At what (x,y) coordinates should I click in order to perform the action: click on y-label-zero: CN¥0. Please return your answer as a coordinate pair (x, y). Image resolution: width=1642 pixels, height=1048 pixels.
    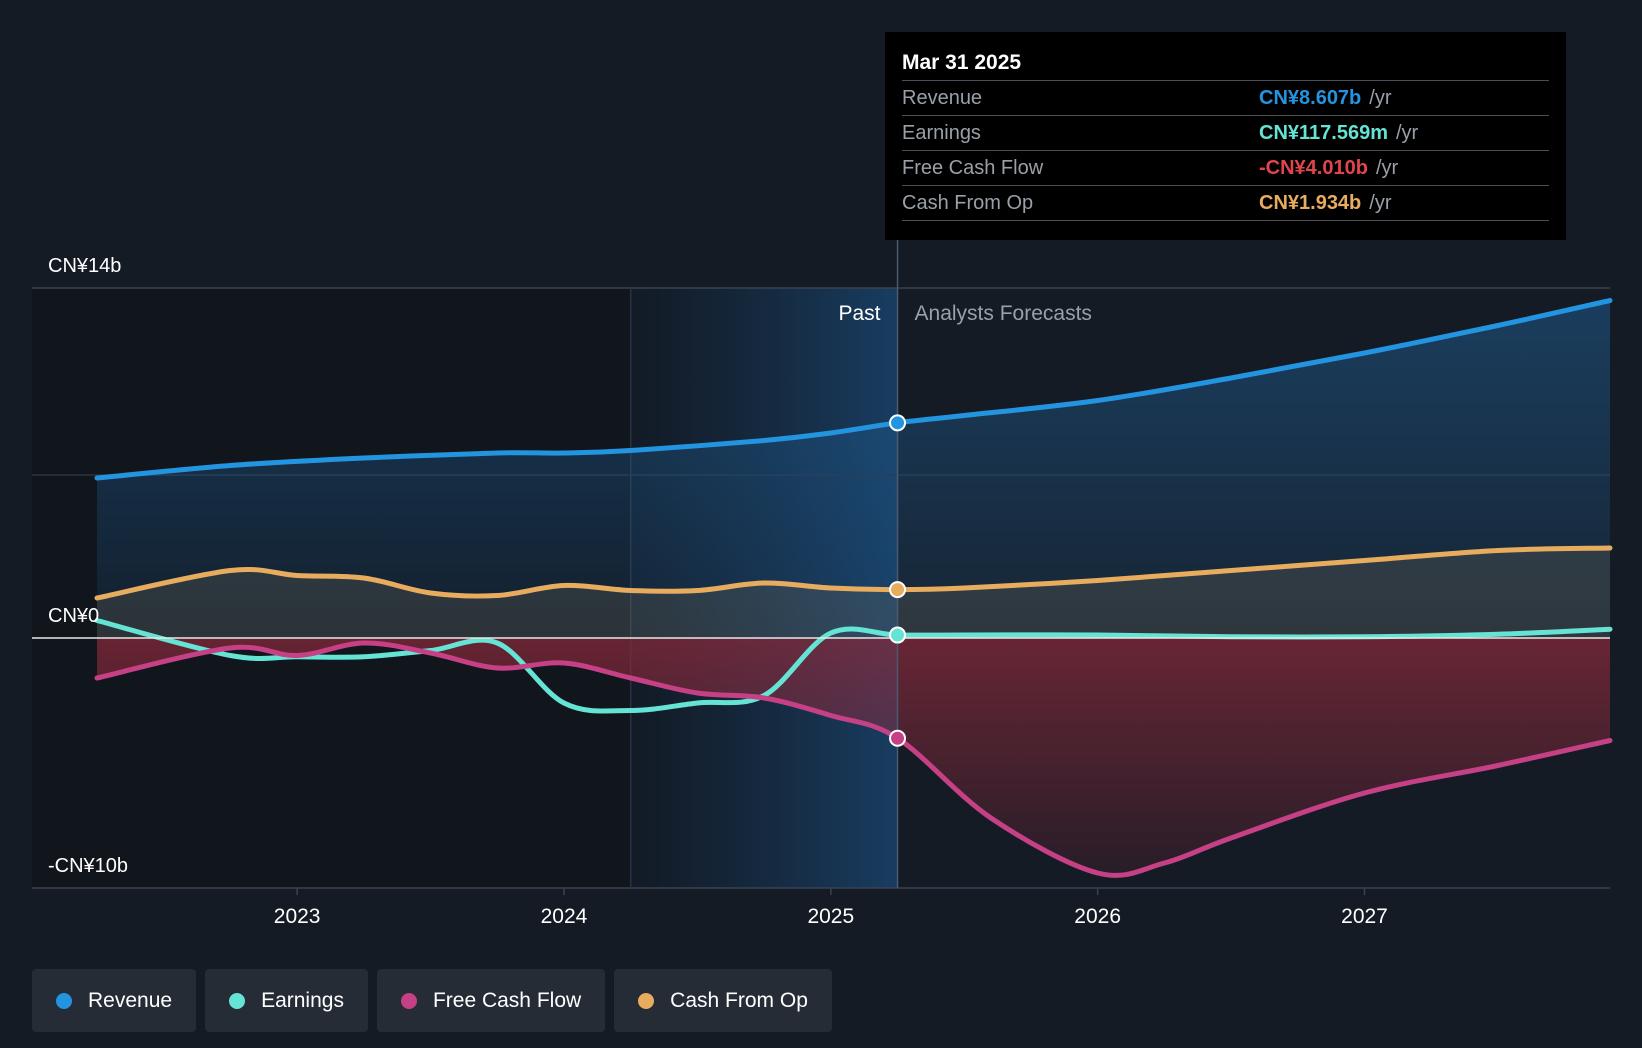
    Looking at the image, I should click on (73, 616).